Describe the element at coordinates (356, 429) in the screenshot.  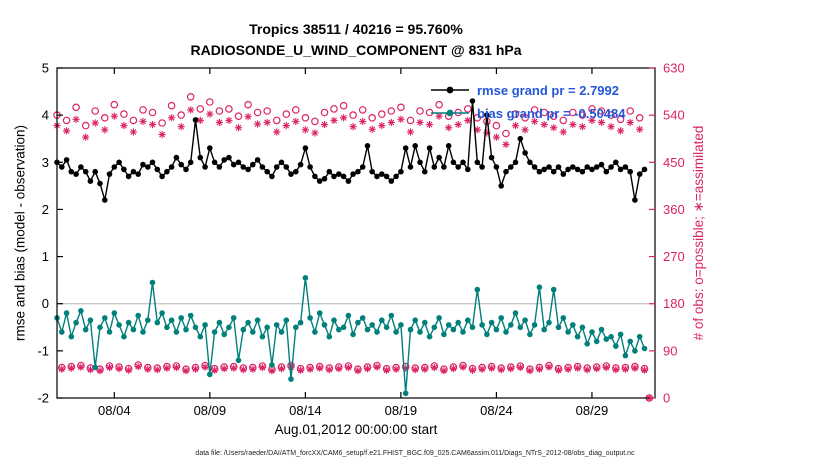
I see `x-axis-label: Aug.01,2012 00:00:00 start` at that location.